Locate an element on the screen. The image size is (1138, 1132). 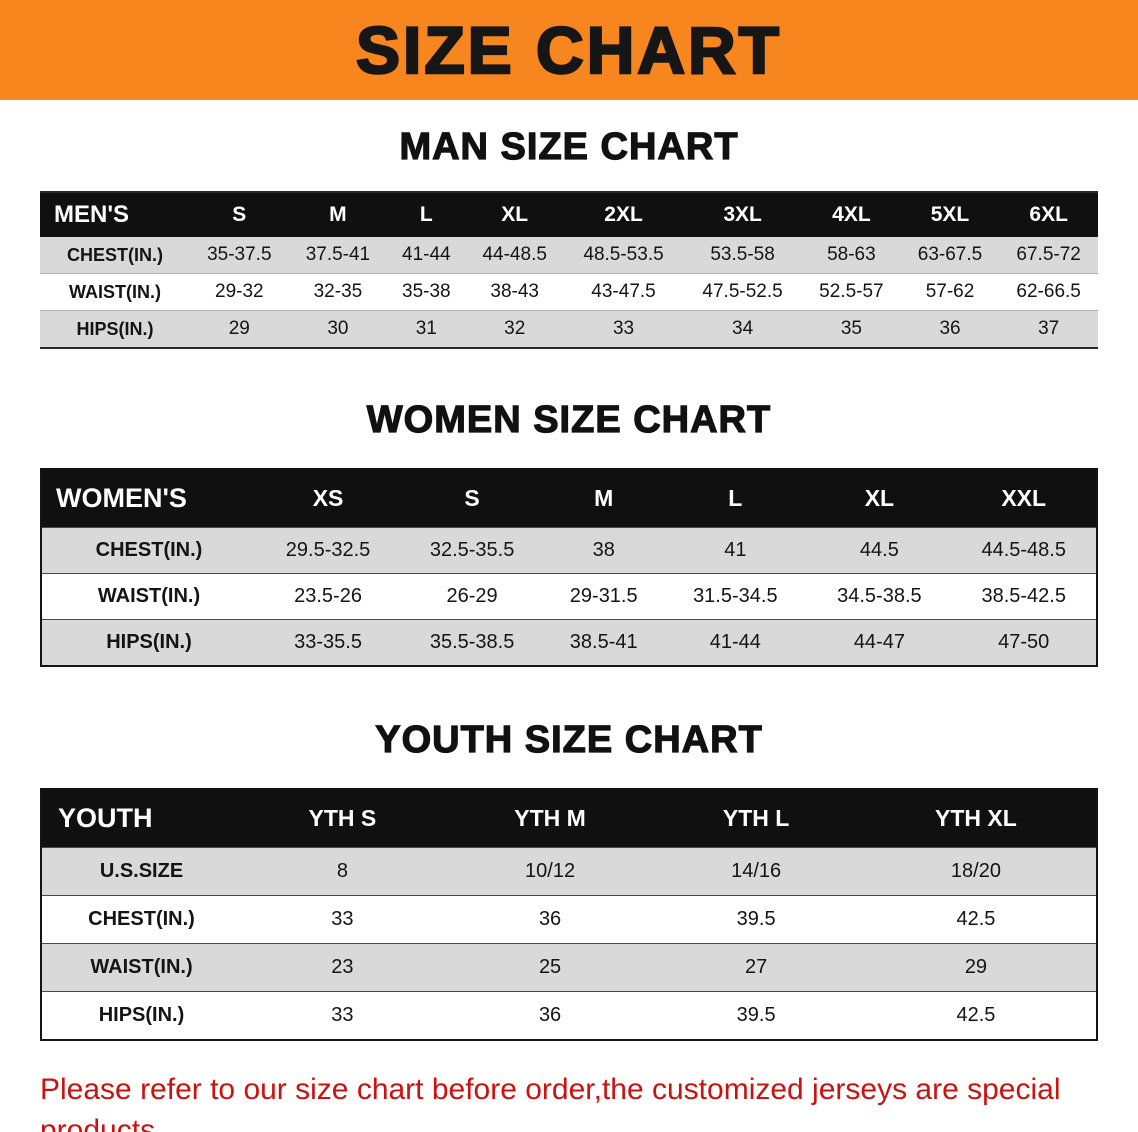
women-size-column-header: S is located at coordinates (472, 498).